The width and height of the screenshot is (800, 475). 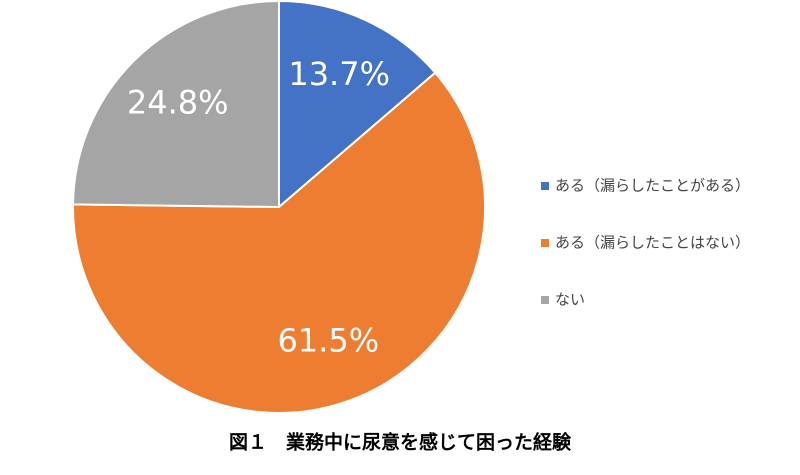 What do you see at coordinates (570, 300) in the screenshot?
I see `legend-label: ない` at bounding box center [570, 300].